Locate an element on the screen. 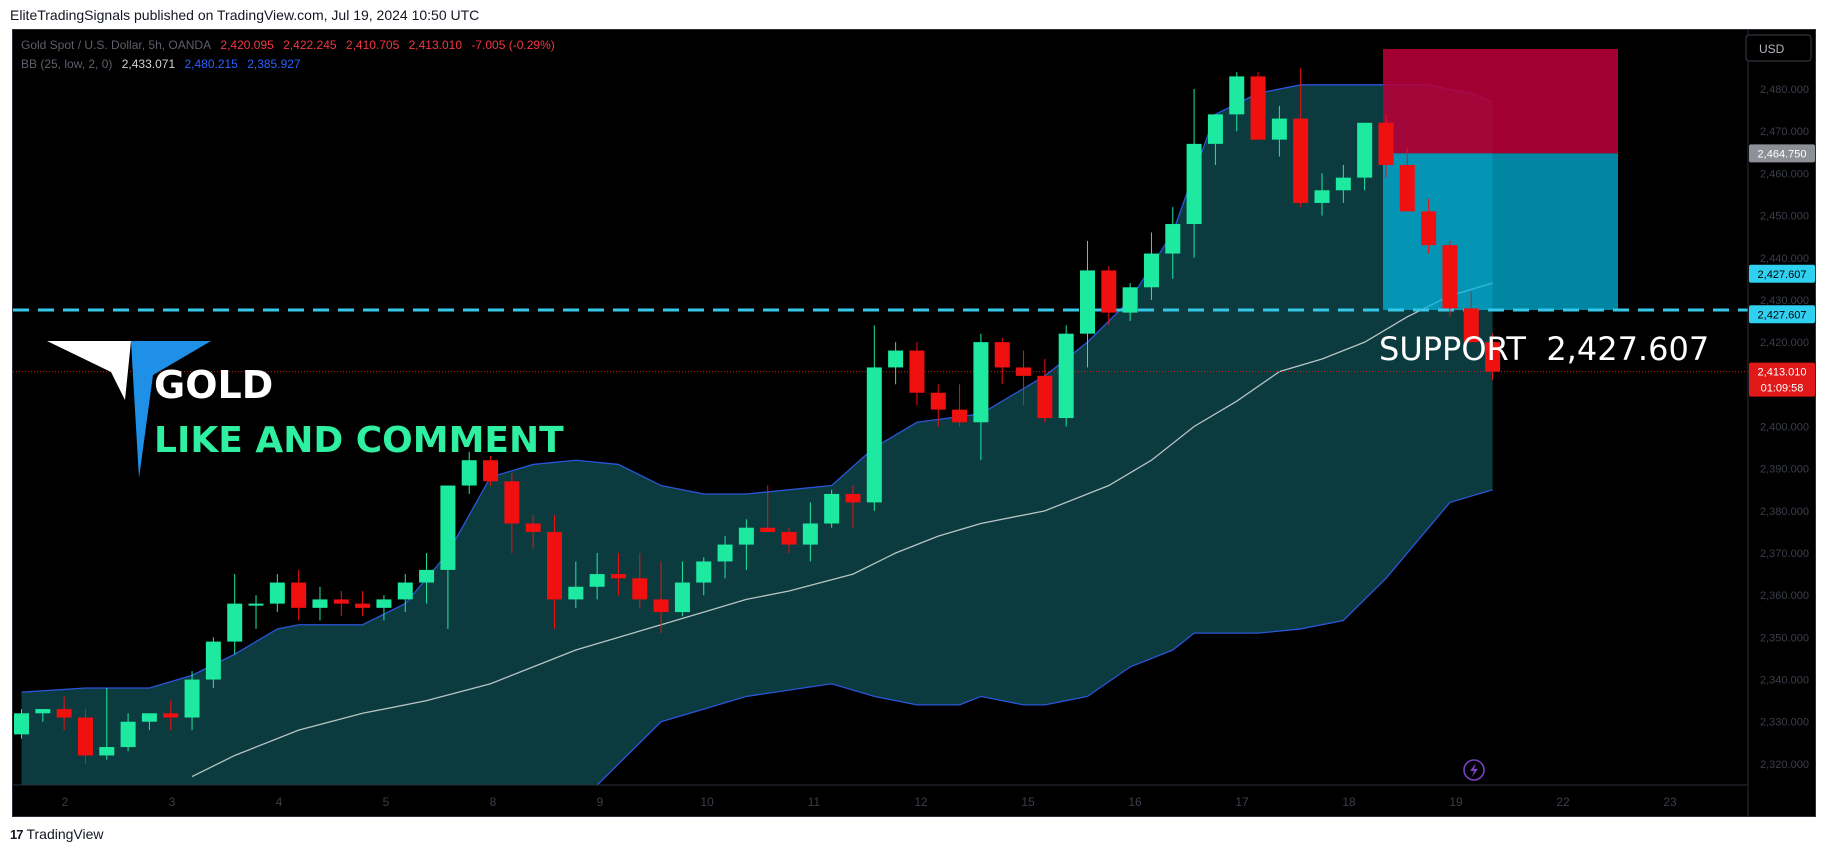 This screenshot has height=853, width=1825. stop-loss-zone is located at coordinates (1500, 101).